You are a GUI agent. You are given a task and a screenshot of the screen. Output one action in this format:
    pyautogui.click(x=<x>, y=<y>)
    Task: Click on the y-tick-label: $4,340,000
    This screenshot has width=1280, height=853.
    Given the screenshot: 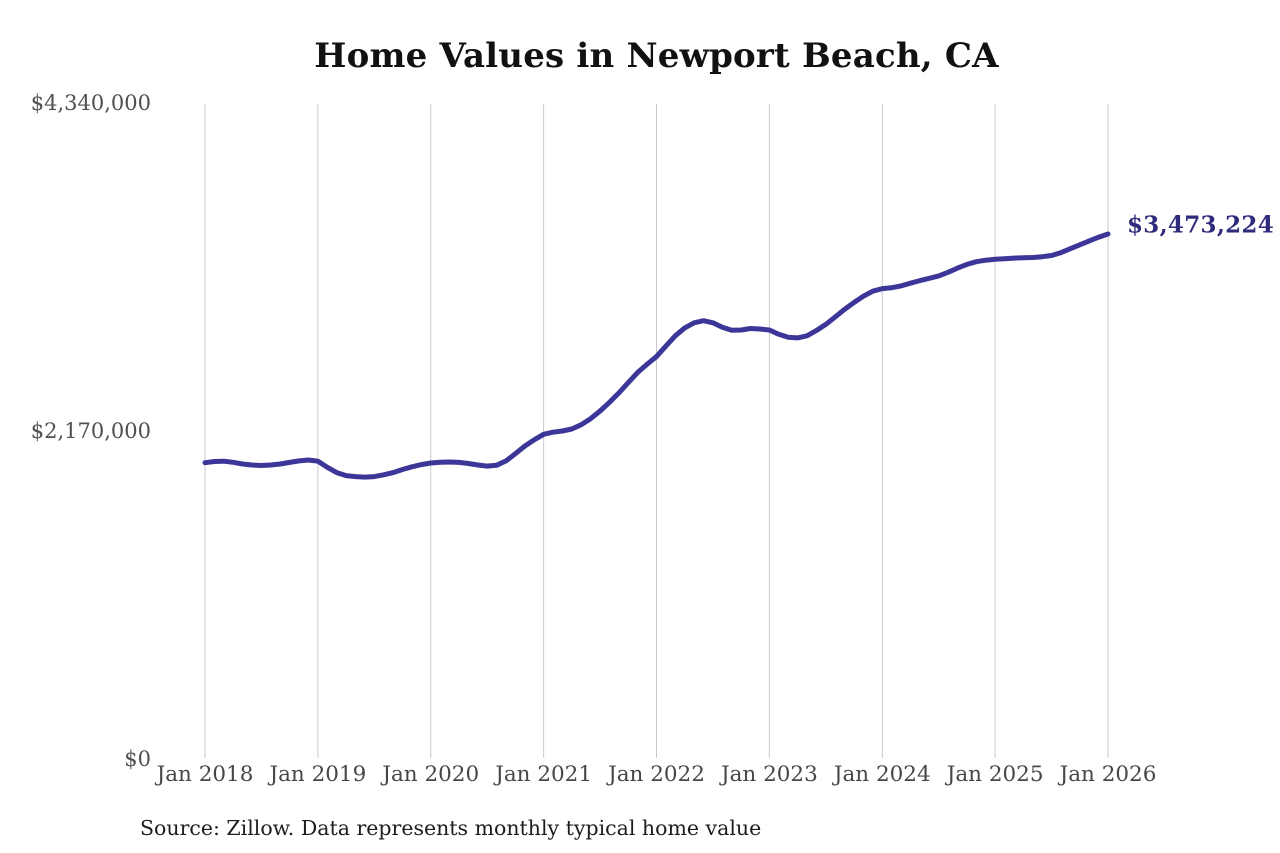 What is the action you would take?
    pyautogui.click(x=90, y=103)
    